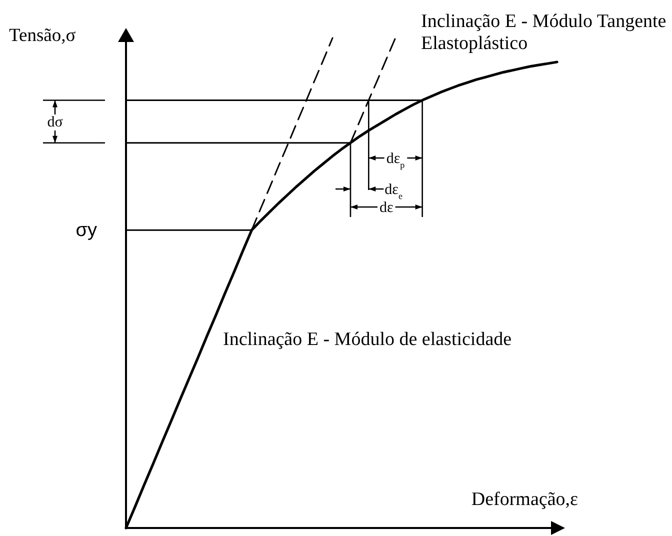  I want to click on ref-line-label: σy, so click(87, 231).